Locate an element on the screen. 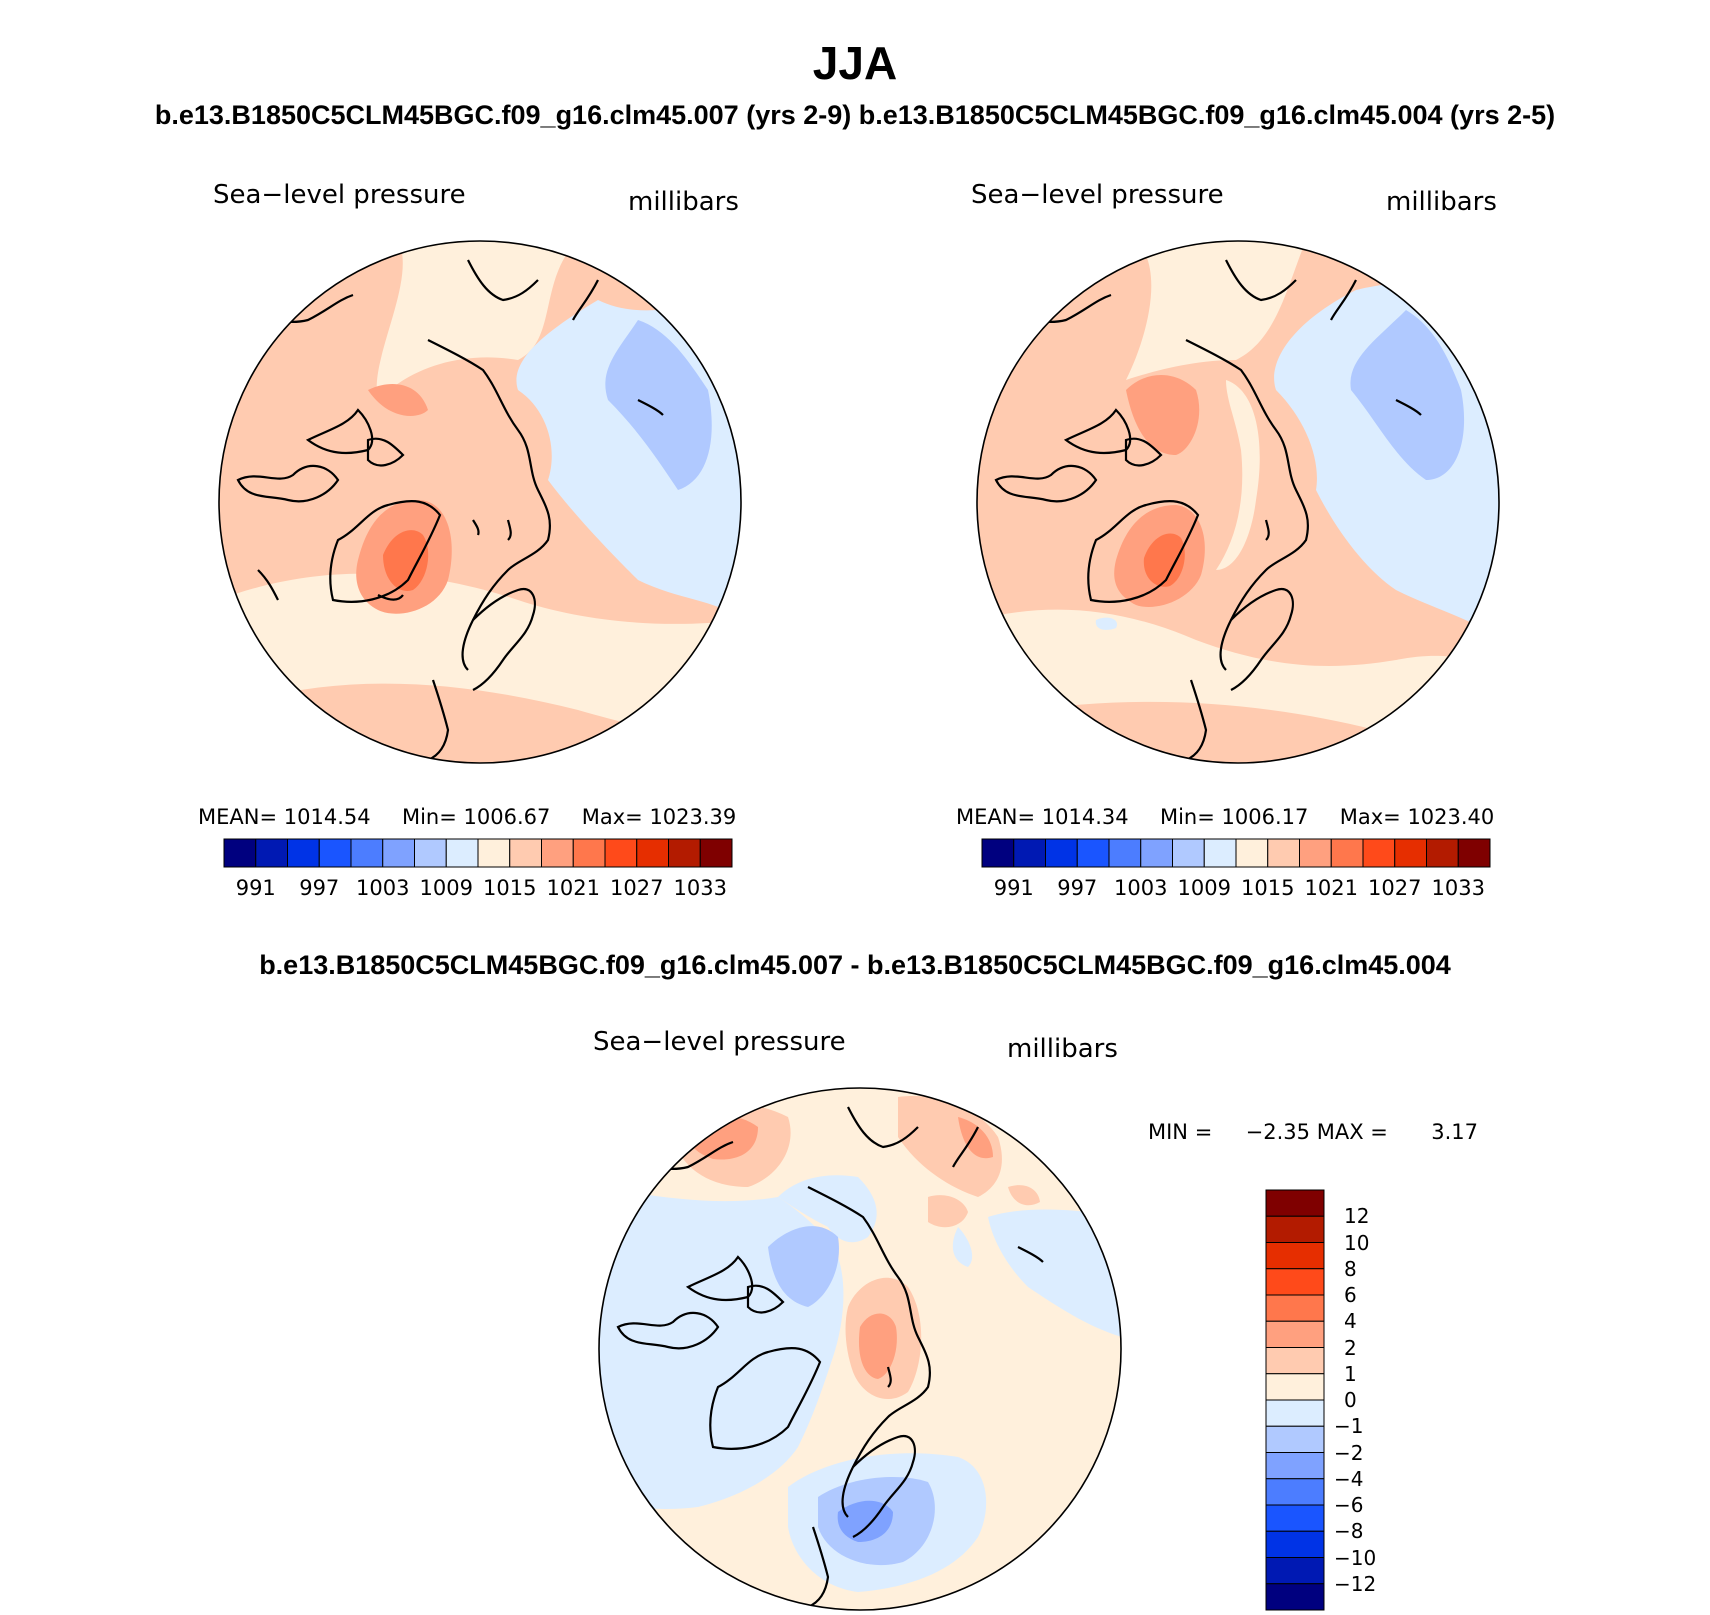 Image resolution: width=1710 pixels, height=1615 pixels. diff-colorbar-tick-label: −2 is located at coordinates (1349, 1452).